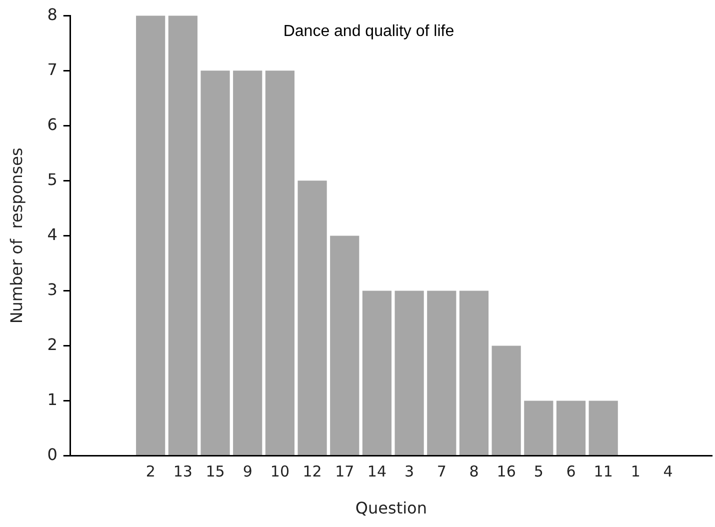 Image resolution: width=715 pixels, height=527 pixels. What do you see at coordinates (441, 471) in the screenshot?
I see `x-tick-label: 7` at bounding box center [441, 471].